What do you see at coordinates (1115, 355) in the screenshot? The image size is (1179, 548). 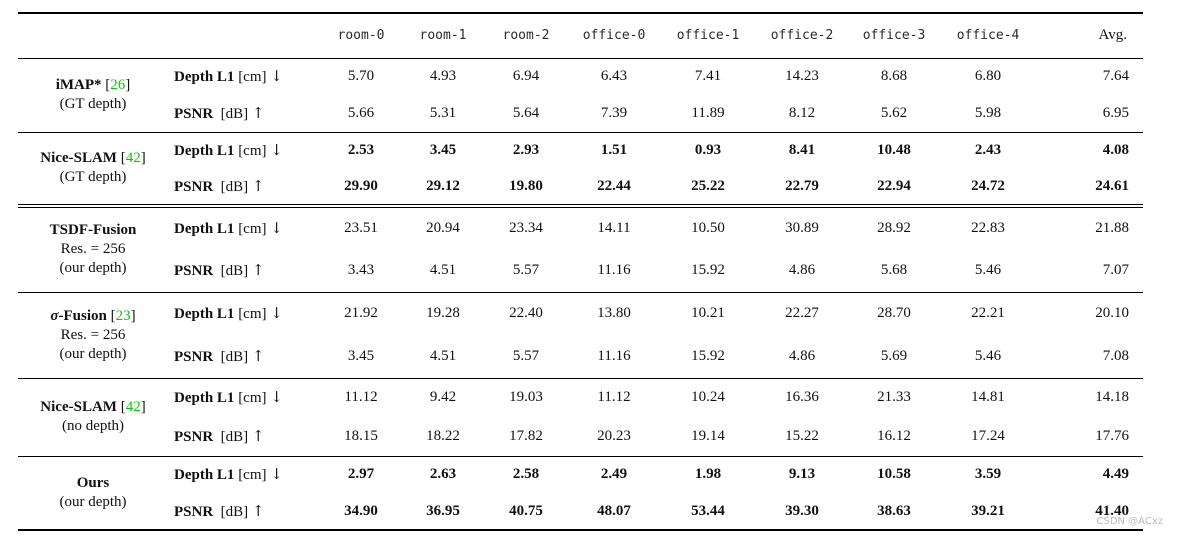 I see `avg-value-cell: 7.08` at bounding box center [1115, 355].